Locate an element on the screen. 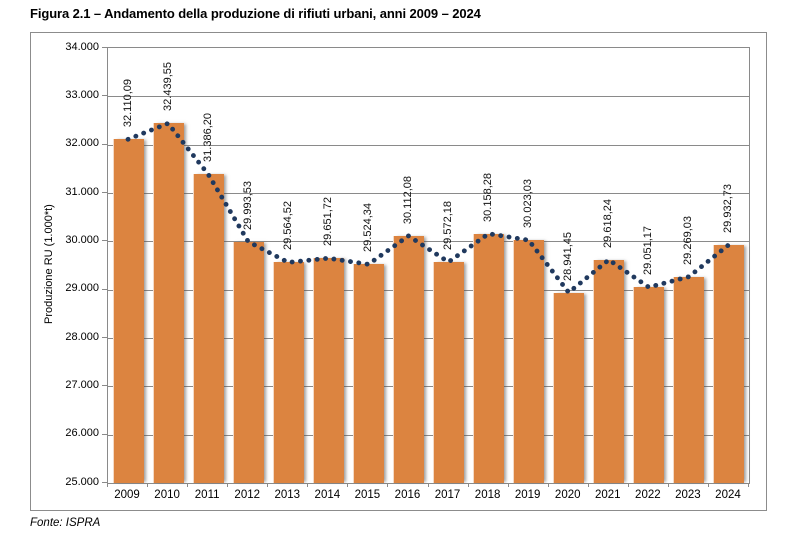  bar-2015 is located at coordinates (368, 373).